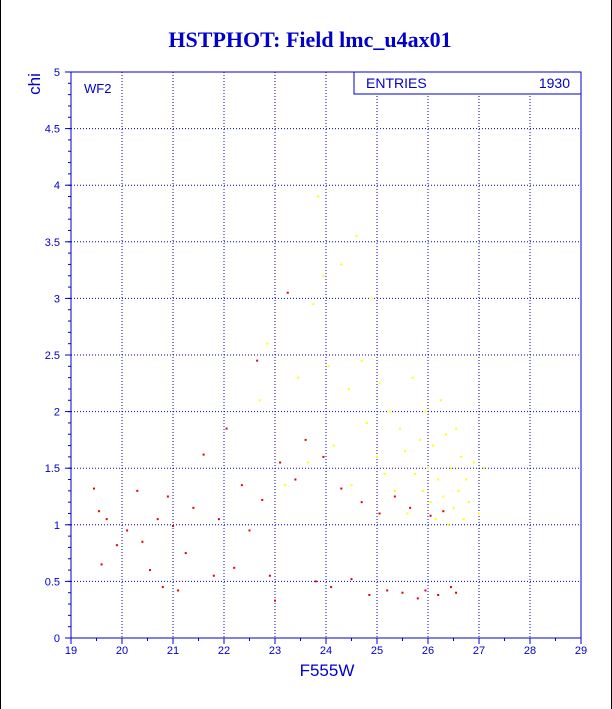 This screenshot has height=709, width=612. Describe the element at coordinates (479, 651) in the screenshot. I see `x-tick-label: 27` at that location.